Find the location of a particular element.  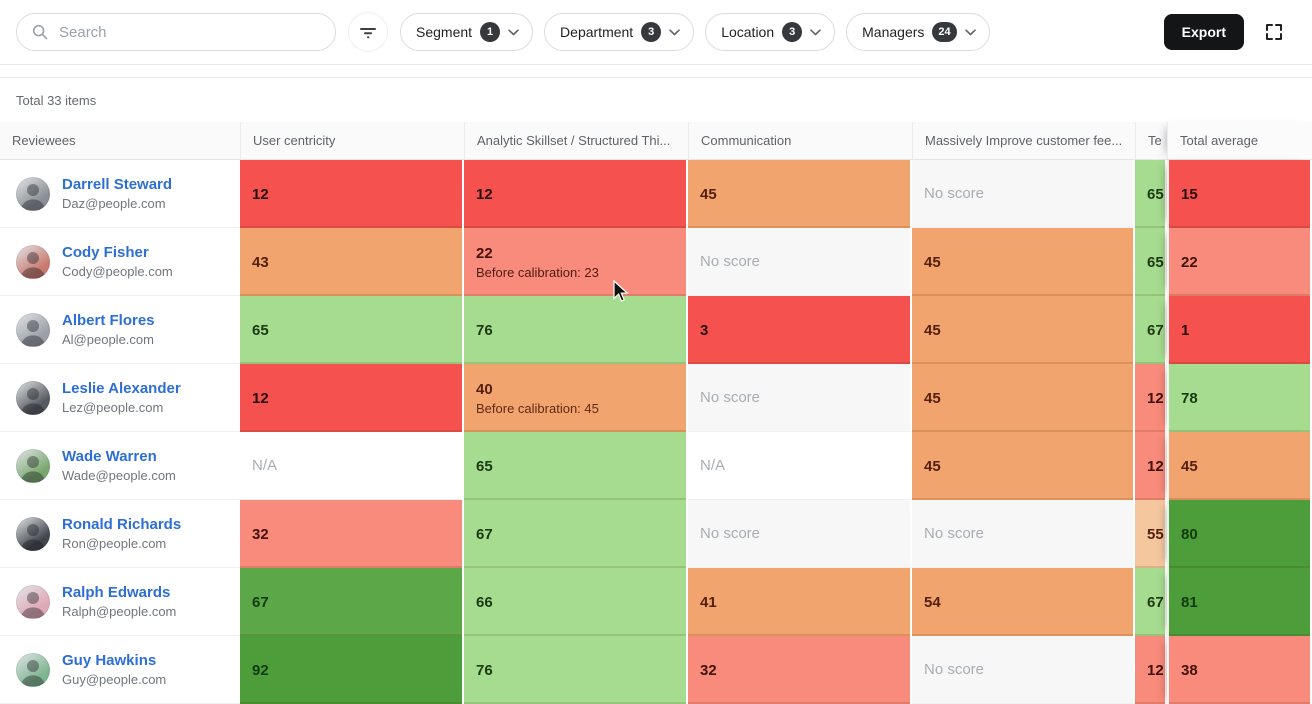

chip-count-badge: 3 is located at coordinates (792, 32).